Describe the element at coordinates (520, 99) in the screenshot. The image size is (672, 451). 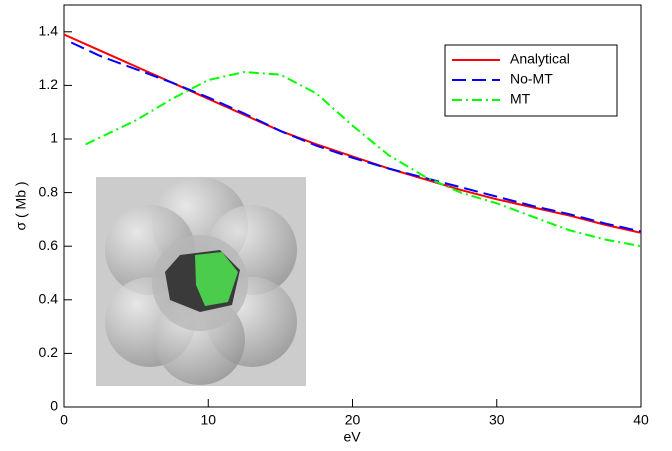
I see `legend-label: MT` at that location.